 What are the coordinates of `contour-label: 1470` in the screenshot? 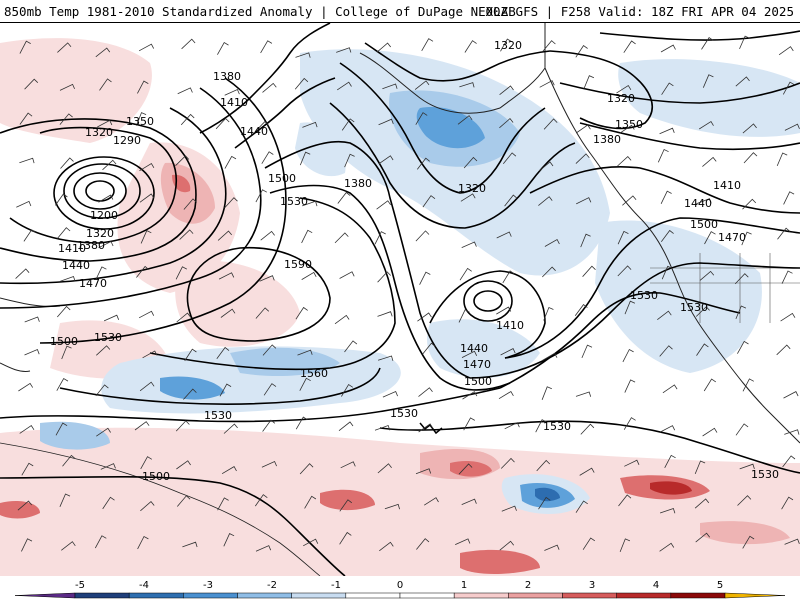 It's located at (93, 283).